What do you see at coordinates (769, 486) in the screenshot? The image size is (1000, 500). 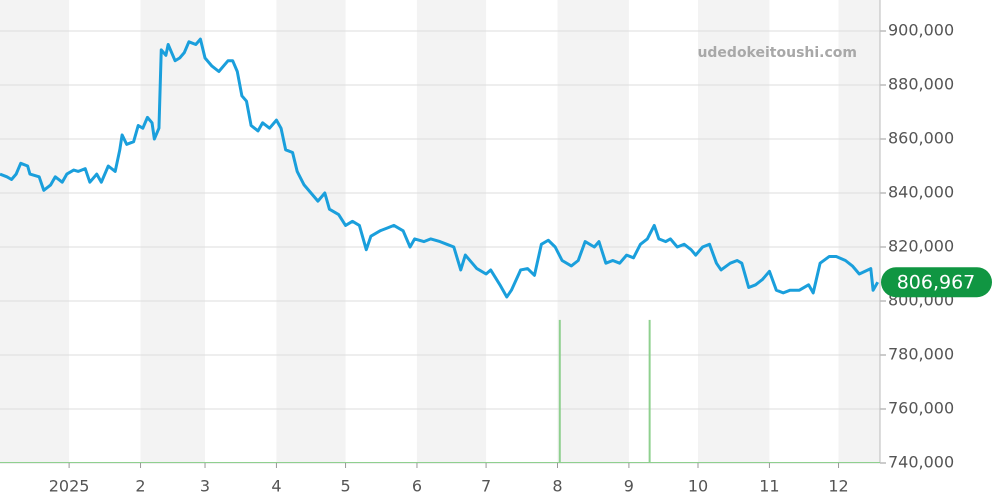 I see `x-tick-label: 11` at bounding box center [769, 486].